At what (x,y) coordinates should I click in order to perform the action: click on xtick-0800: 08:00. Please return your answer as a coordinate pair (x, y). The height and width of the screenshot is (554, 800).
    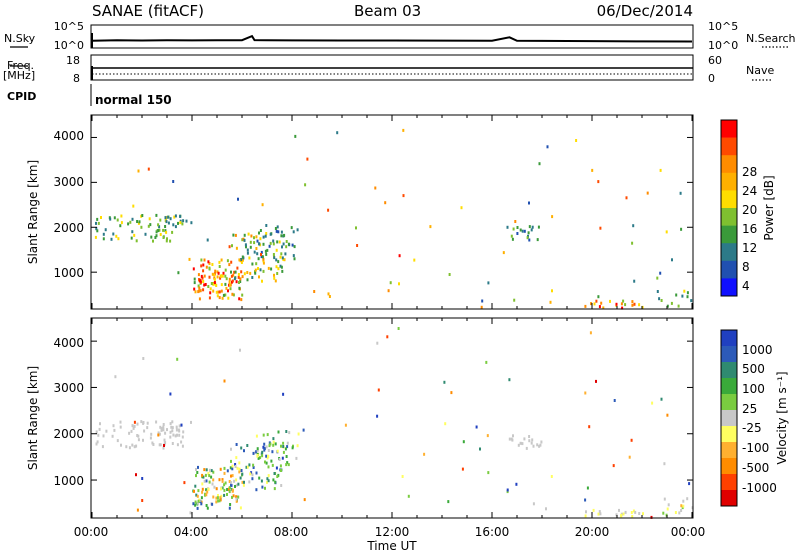
    Looking at the image, I should click on (291, 532).